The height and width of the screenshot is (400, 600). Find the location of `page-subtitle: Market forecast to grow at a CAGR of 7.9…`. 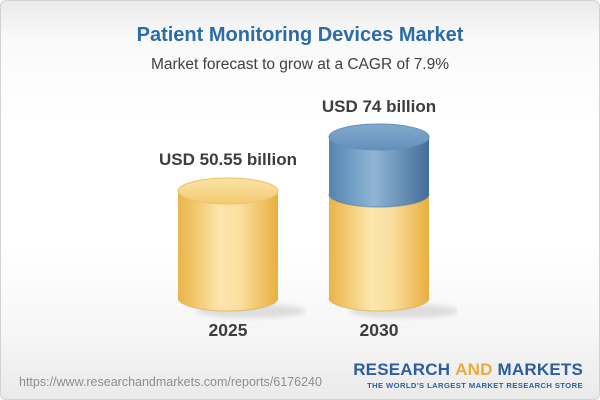

page-subtitle: Market forecast to grow at a CAGR of 7.9… is located at coordinates (300, 64).